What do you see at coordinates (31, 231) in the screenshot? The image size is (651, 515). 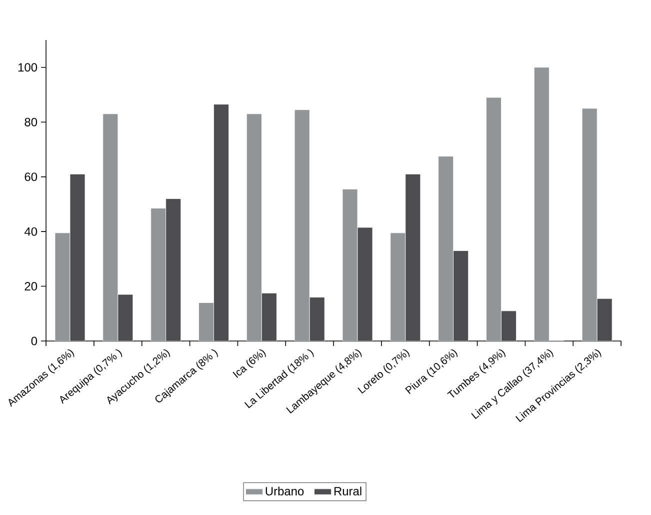 I see `y-tick-label: 40` at bounding box center [31, 231].